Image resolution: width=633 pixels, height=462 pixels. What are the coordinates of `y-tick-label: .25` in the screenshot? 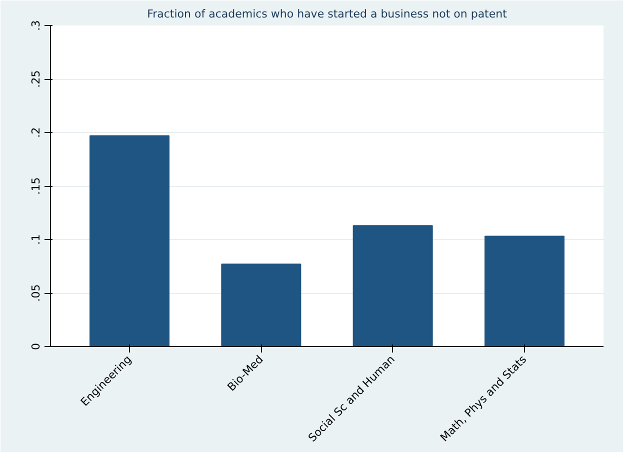 It's located at (36, 79).